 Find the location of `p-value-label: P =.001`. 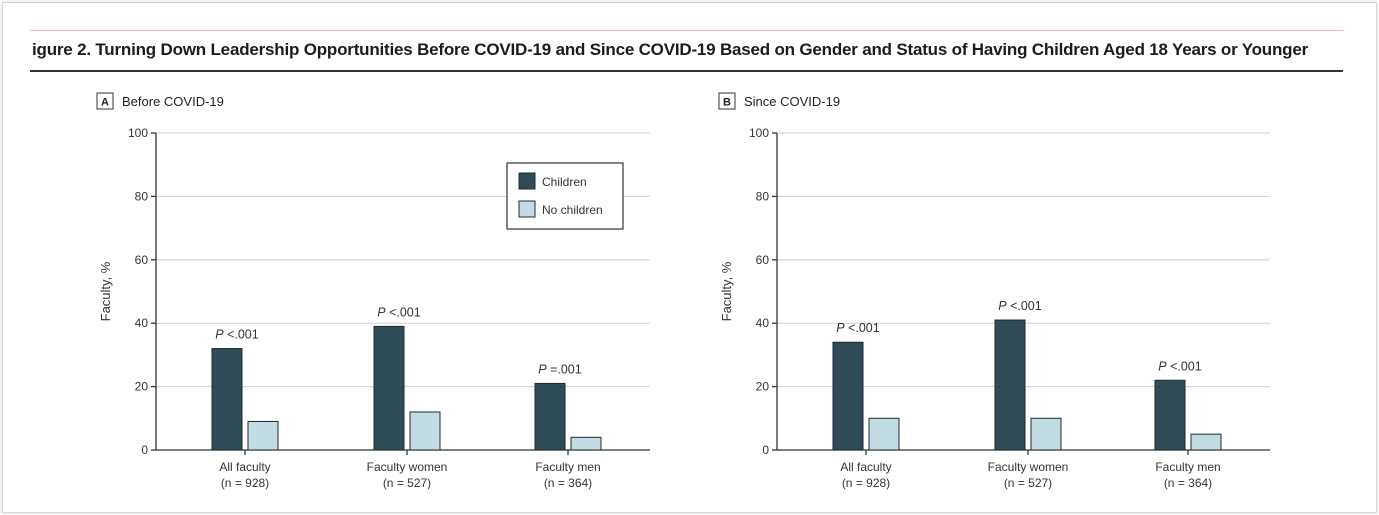

p-value-label: P =.001 is located at coordinates (559, 369).